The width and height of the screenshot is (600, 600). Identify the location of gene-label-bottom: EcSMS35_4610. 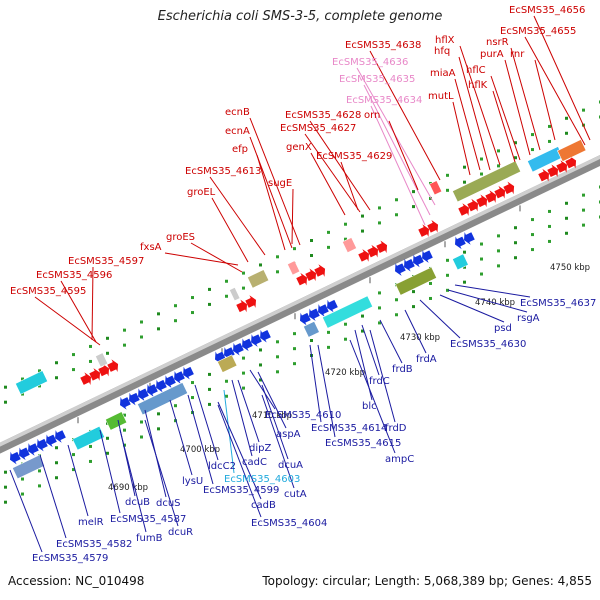
(303, 415).